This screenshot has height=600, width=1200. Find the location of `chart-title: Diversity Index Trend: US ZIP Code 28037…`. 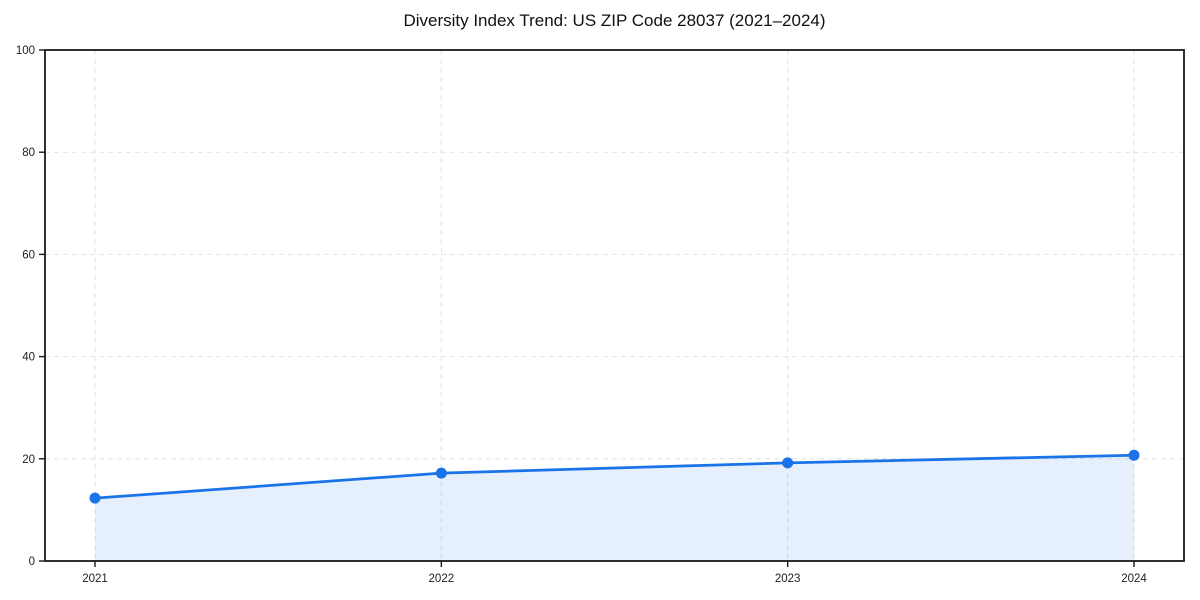

chart-title: Diversity Index Trend: US ZIP Code 28037… is located at coordinates (614, 20).